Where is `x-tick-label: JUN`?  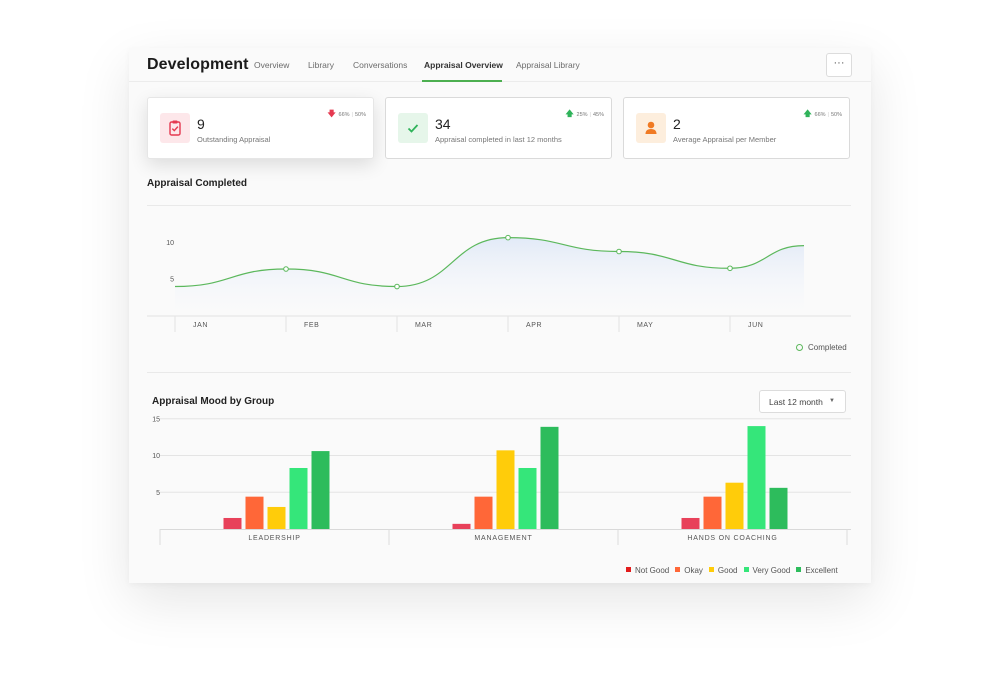
x-tick-label: JUN is located at coordinates (755, 325).